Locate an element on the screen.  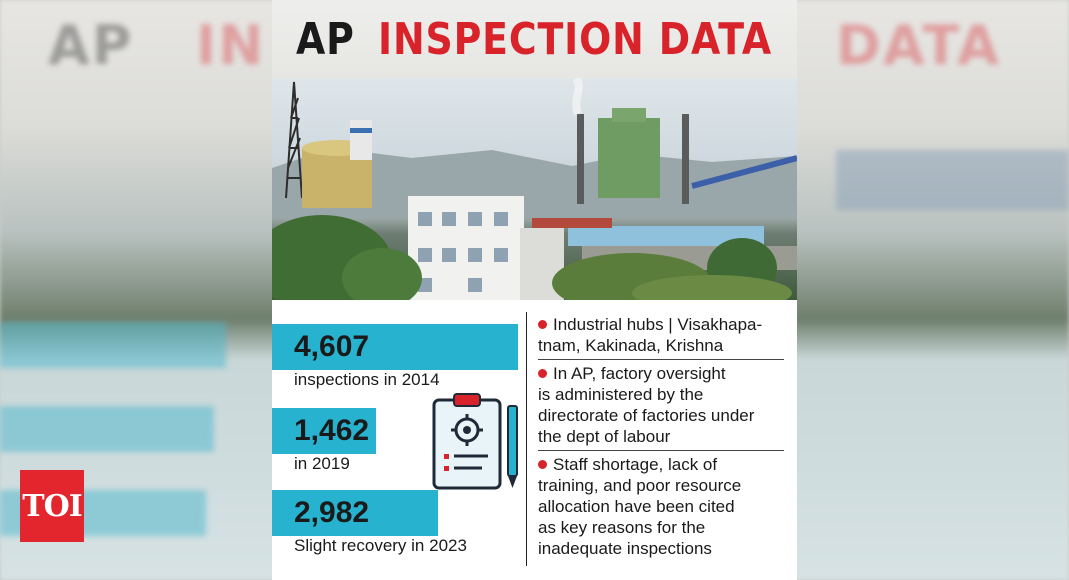
column-divider is located at coordinates (526, 439).